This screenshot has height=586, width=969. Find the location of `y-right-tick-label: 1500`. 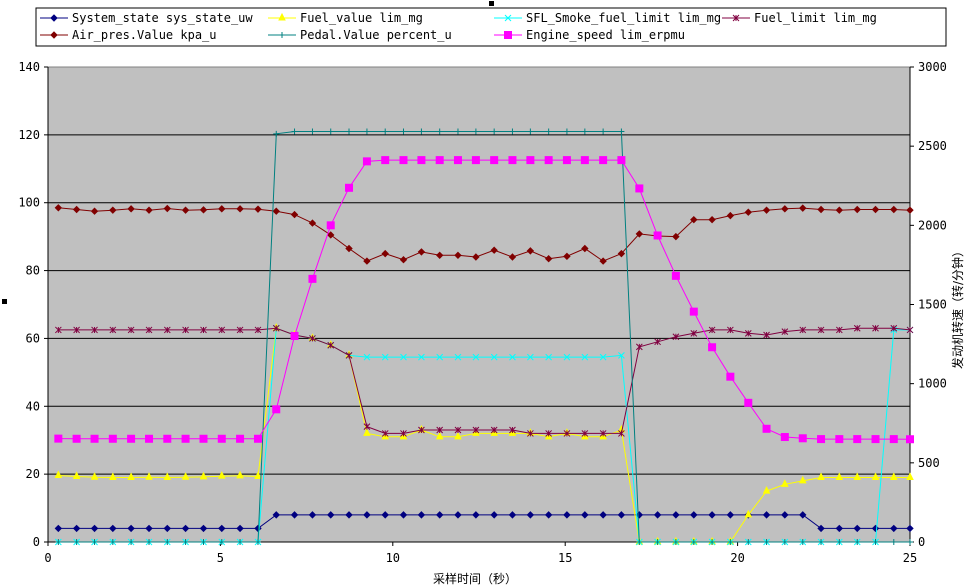

y-right-tick-label: 1500 is located at coordinates (932, 305).